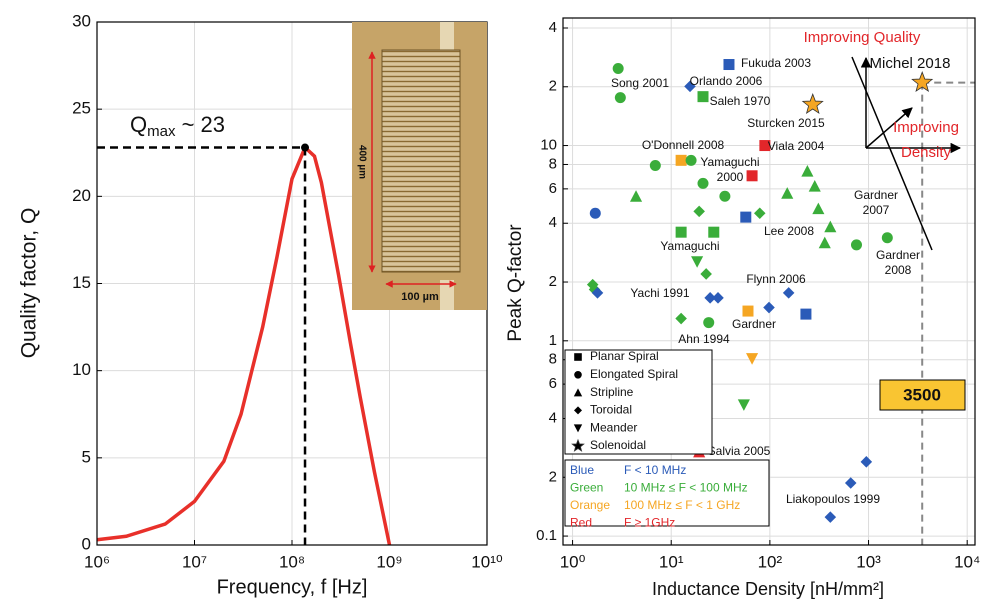  I want to click on arrow, so click(889, 128).